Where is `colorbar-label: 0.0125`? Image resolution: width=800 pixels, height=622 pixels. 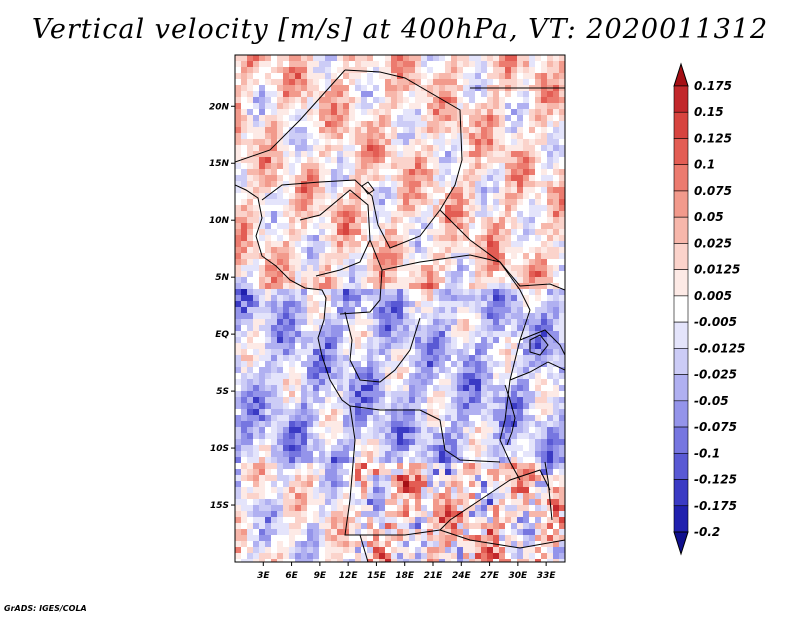
colorbar-label: 0.0125 is located at coordinates (717, 270).